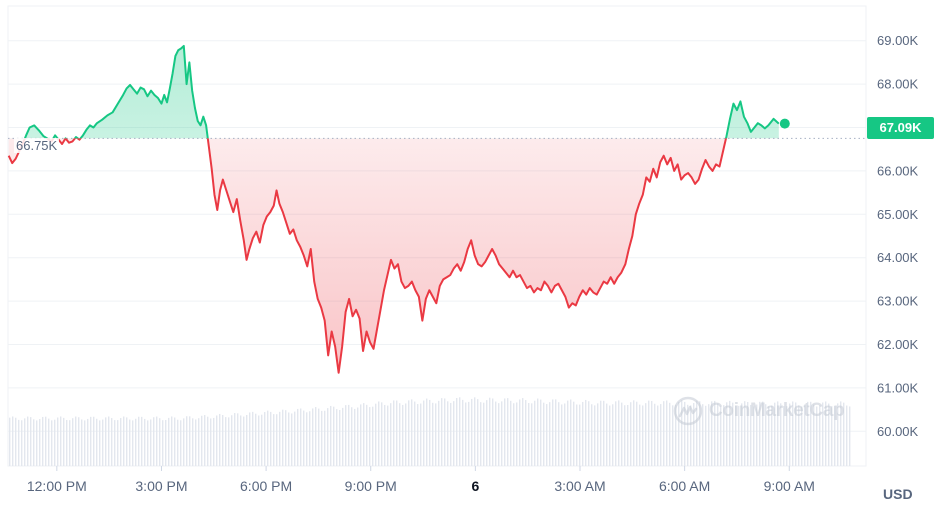 This screenshot has height=510, width=939. Describe the element at coordinates (898, 301) in the screenshot. I see `y-tick-label: 63.00K` at that location.